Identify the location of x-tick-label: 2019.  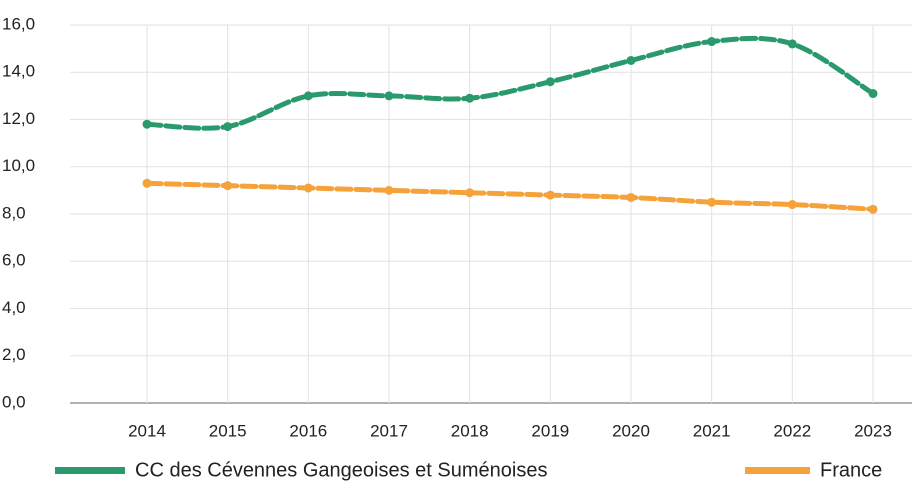
(550, 430).